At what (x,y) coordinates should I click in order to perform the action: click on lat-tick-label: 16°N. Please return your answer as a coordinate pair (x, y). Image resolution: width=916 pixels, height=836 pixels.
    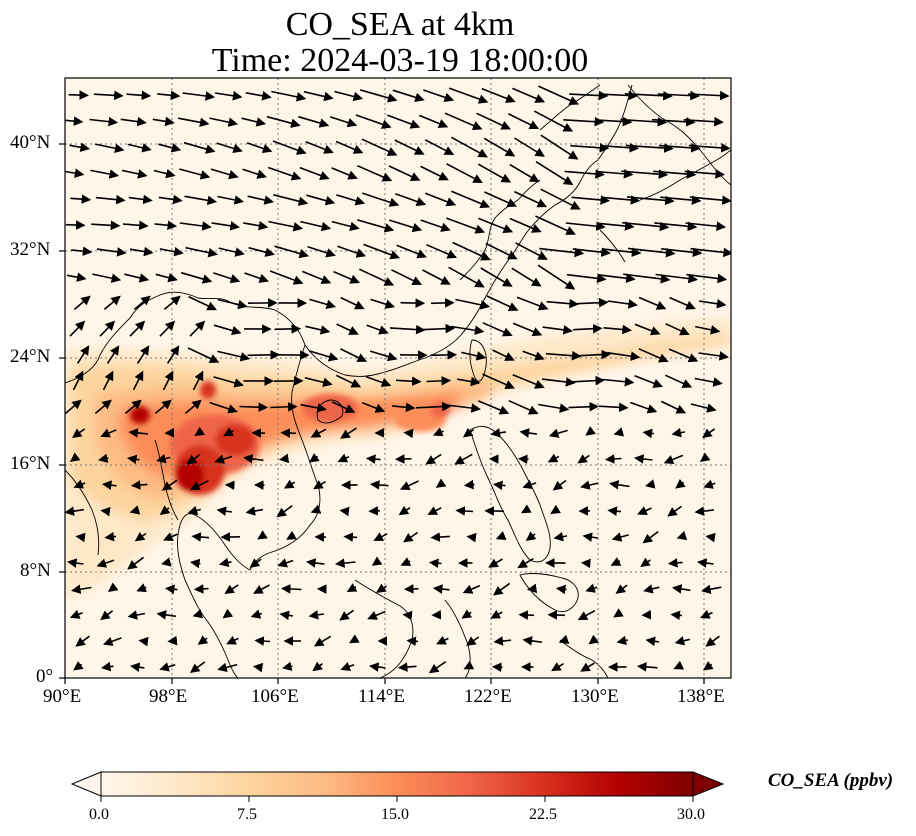
    Looking at the image, I should click on (30, 463).